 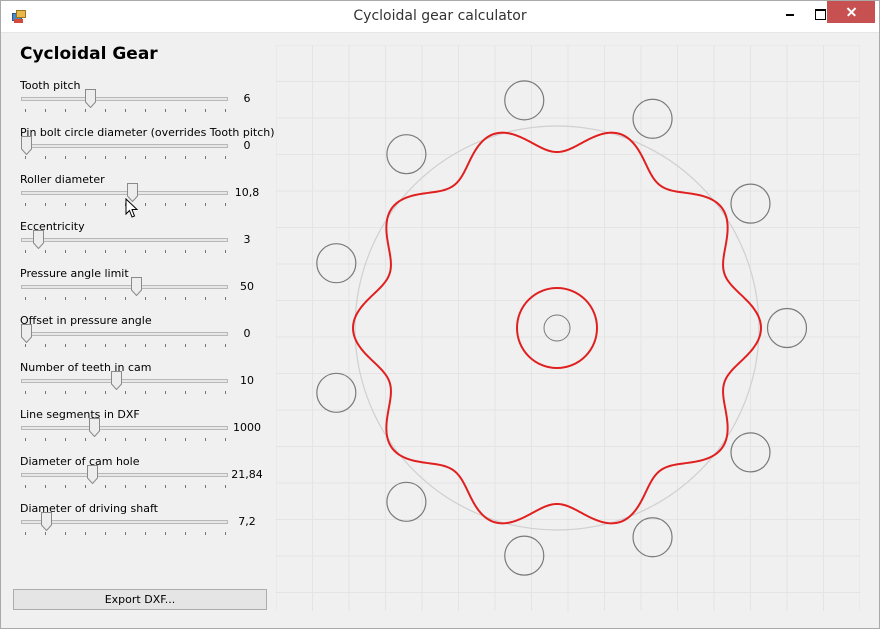 I want to click on cam-hole, so click(x=557, y=328).